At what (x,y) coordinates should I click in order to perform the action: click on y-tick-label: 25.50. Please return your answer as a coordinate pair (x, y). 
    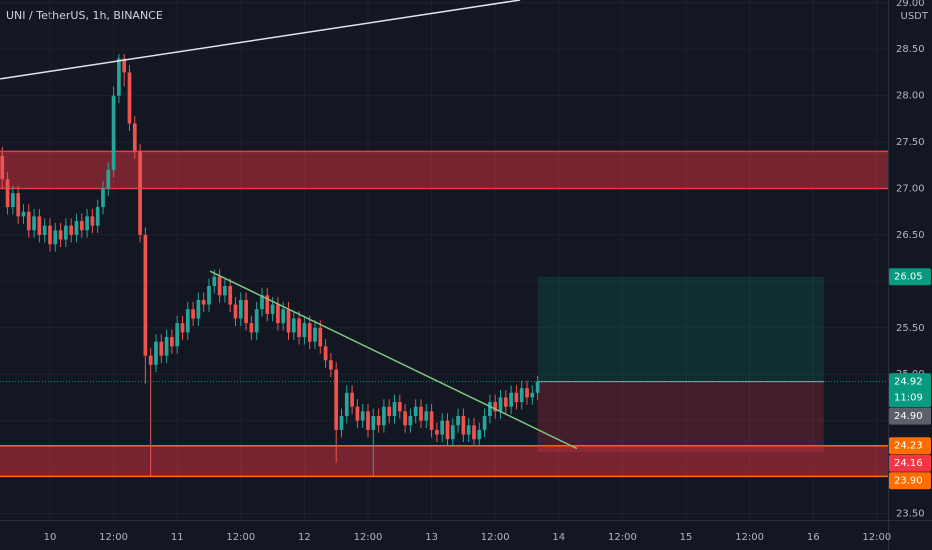
    Looking at the image, I should click on (910, 328).